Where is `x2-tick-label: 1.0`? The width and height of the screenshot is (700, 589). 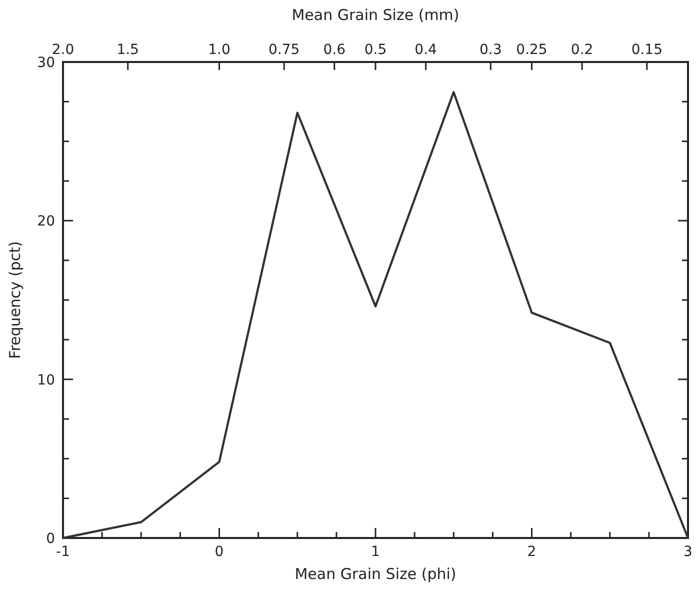 x2-tick-label: 1.0 is located at coordinates (219, 50).